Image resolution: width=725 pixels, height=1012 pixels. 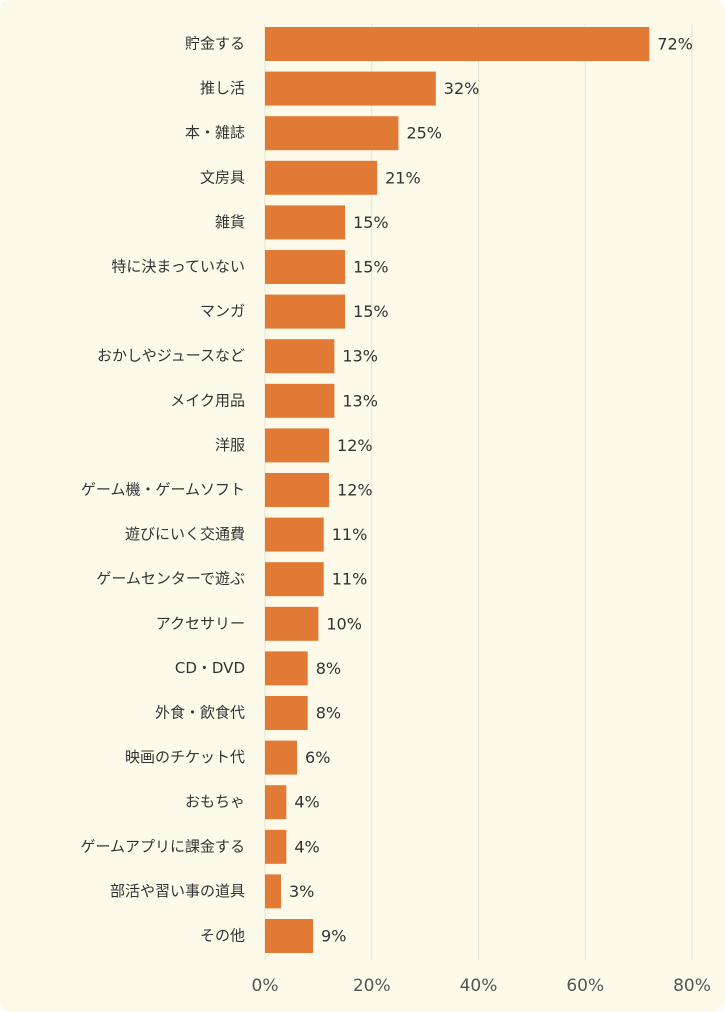 What do you see at coordinates (171, 356) in the screenshot?
I see `category-label: おかしやジュースなど` at bounding box center [171, 356].